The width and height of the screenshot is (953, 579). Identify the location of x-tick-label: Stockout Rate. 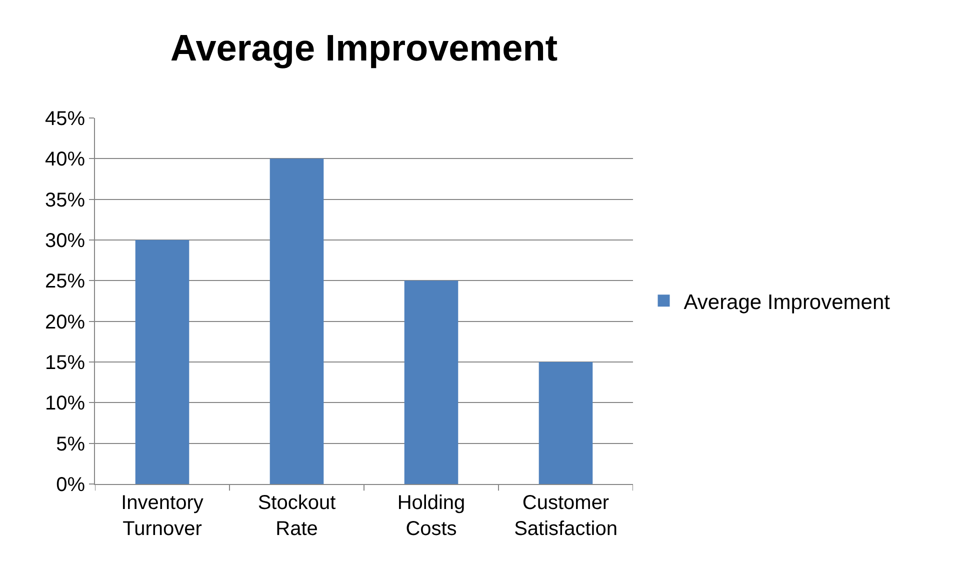
(297, 516).